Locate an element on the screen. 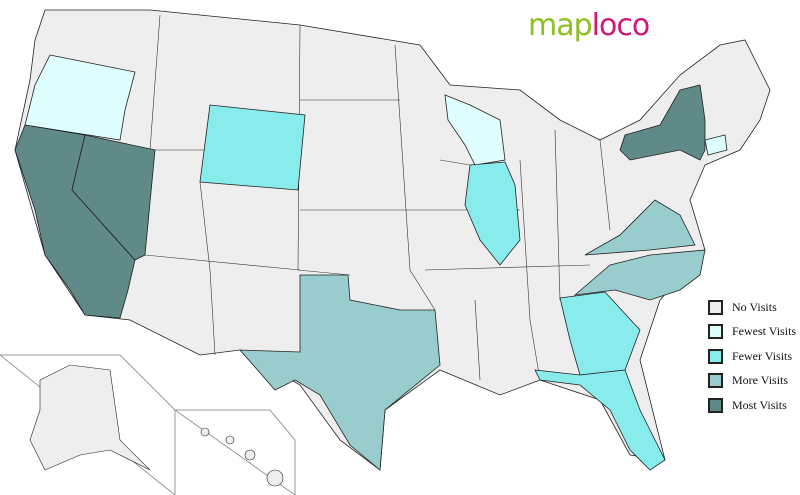 This screenshot has width=800, height=495. legend-item: Most Visits is located at coordinates (752, 405).